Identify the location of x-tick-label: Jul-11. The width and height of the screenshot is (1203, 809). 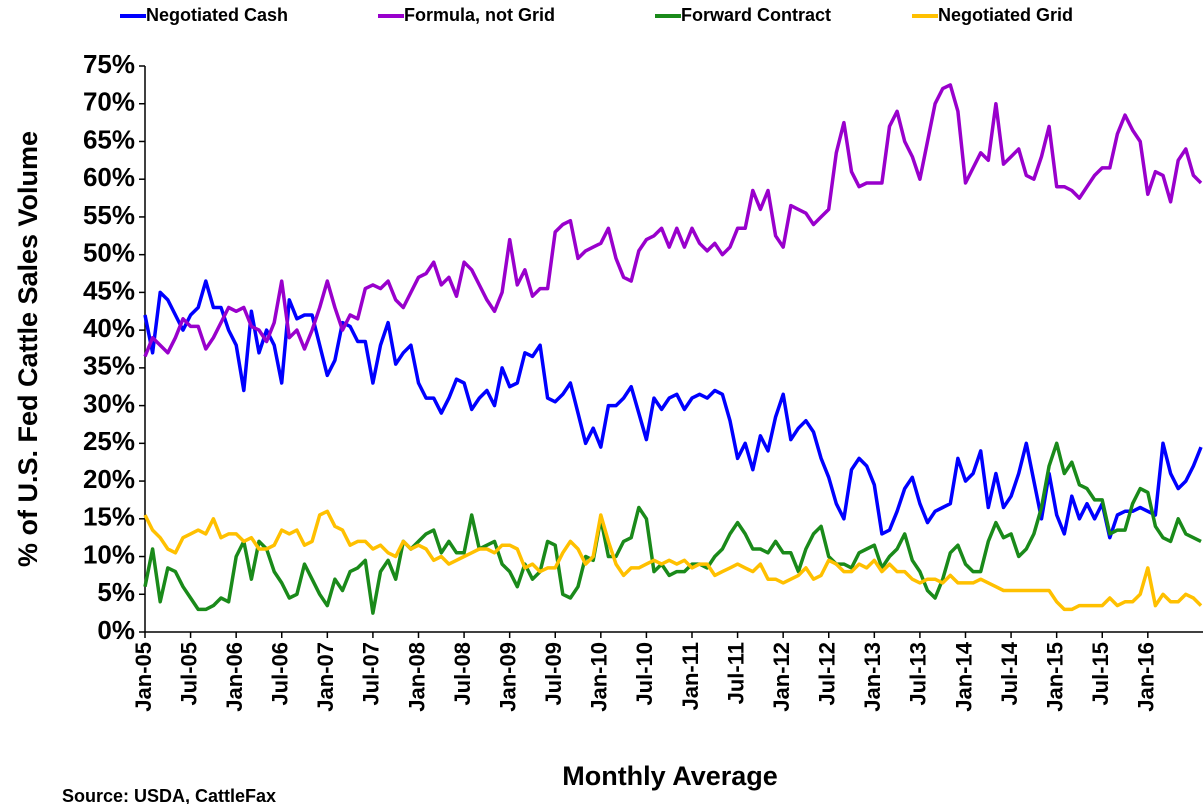
(735, 673).